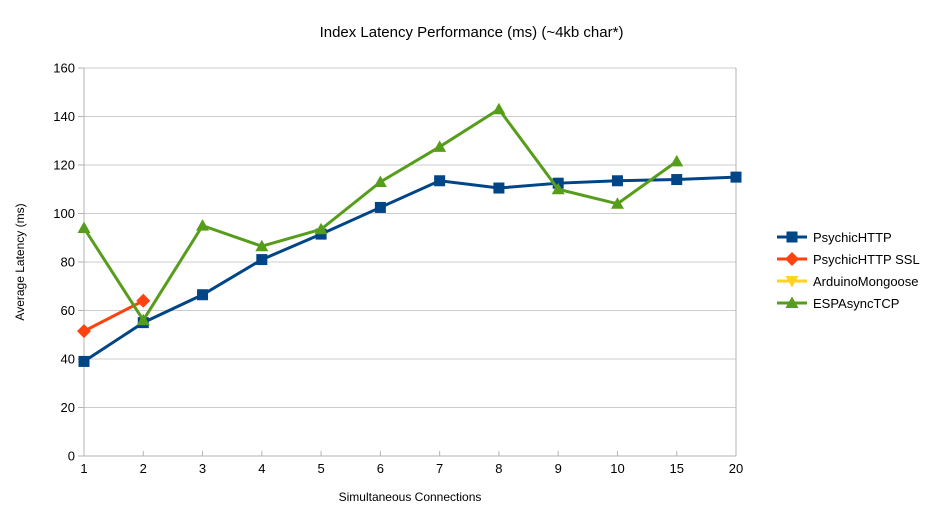 The width and height of the screenshot is (943, 530). What do you see at coordinates (320, 468) in the screenshot?
I see `x-tick-label: 5` at bounding box center [320, 468].